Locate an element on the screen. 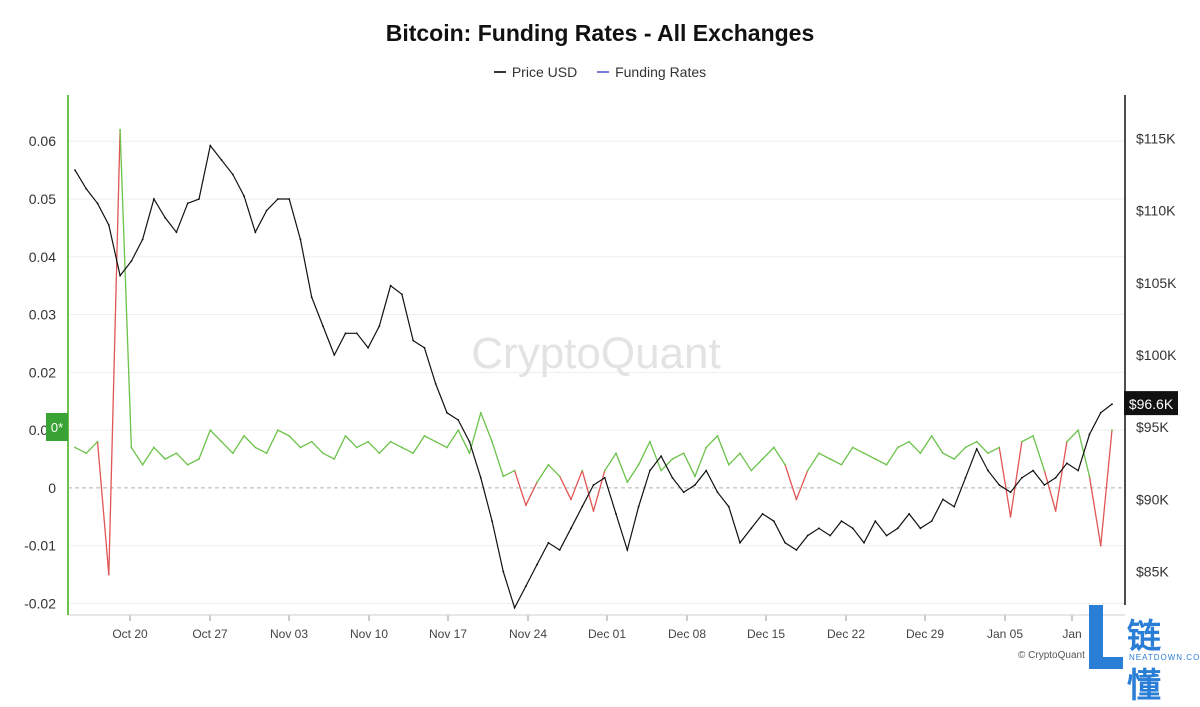  right-tick-label: $100K is located at coordinates (1156, 355).